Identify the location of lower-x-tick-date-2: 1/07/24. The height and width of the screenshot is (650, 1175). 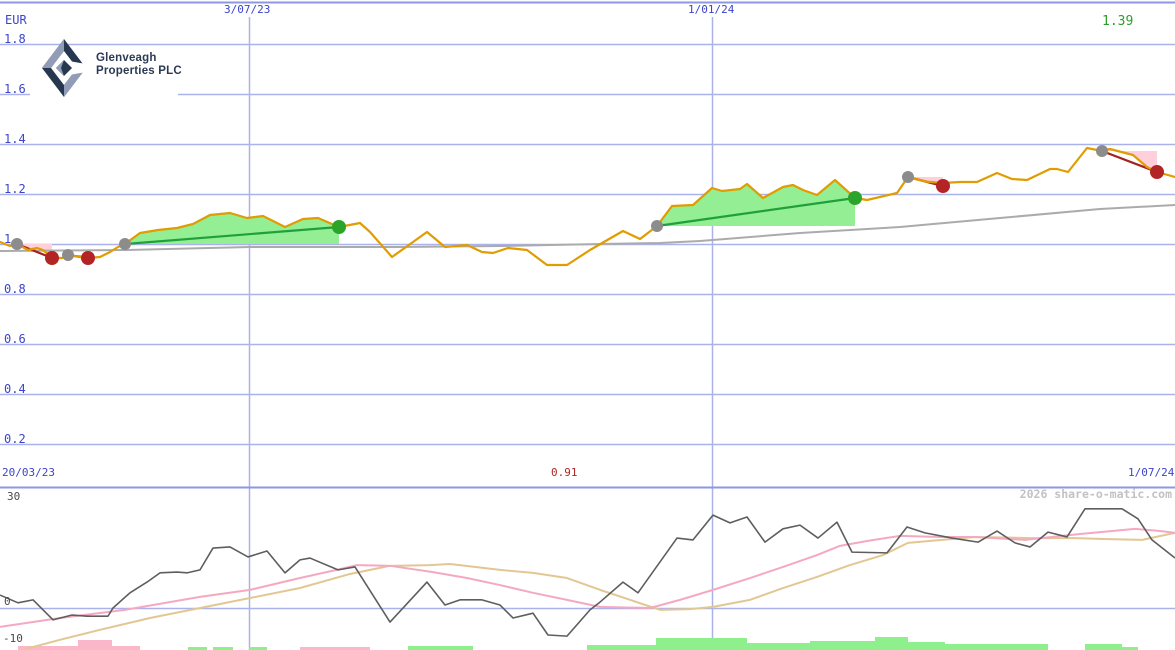
(1151, 472).